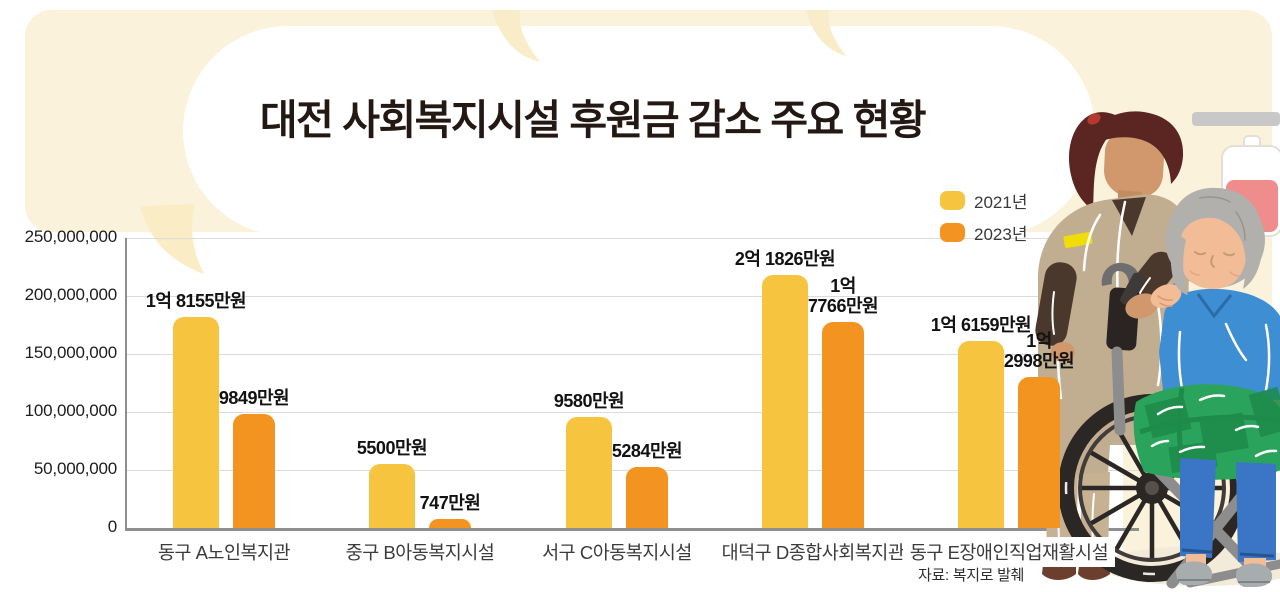 The width and height of the screenshot is (1280, 592). What do you see at coordinates (971, 575) in the screenshot?
I see `source-note: 자료: 복지로 발췌` at bounding box center [971, 575].